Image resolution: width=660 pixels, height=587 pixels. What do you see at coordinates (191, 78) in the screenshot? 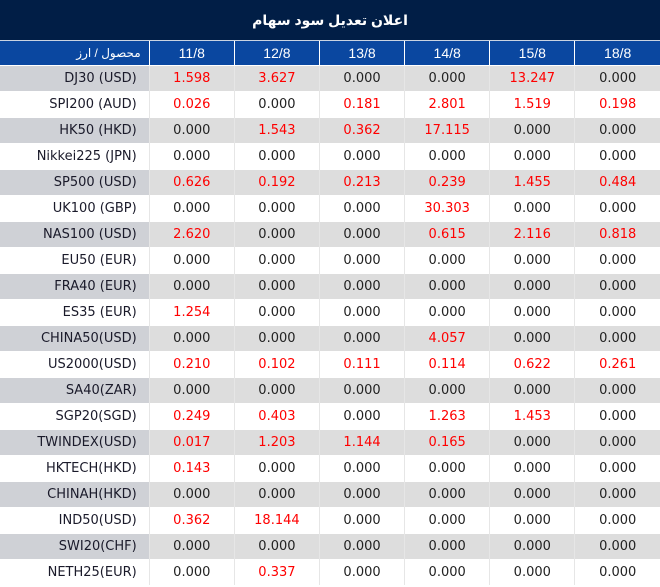
I see `dividend-value-cell: 1.598` at bounding box center [191, 78].